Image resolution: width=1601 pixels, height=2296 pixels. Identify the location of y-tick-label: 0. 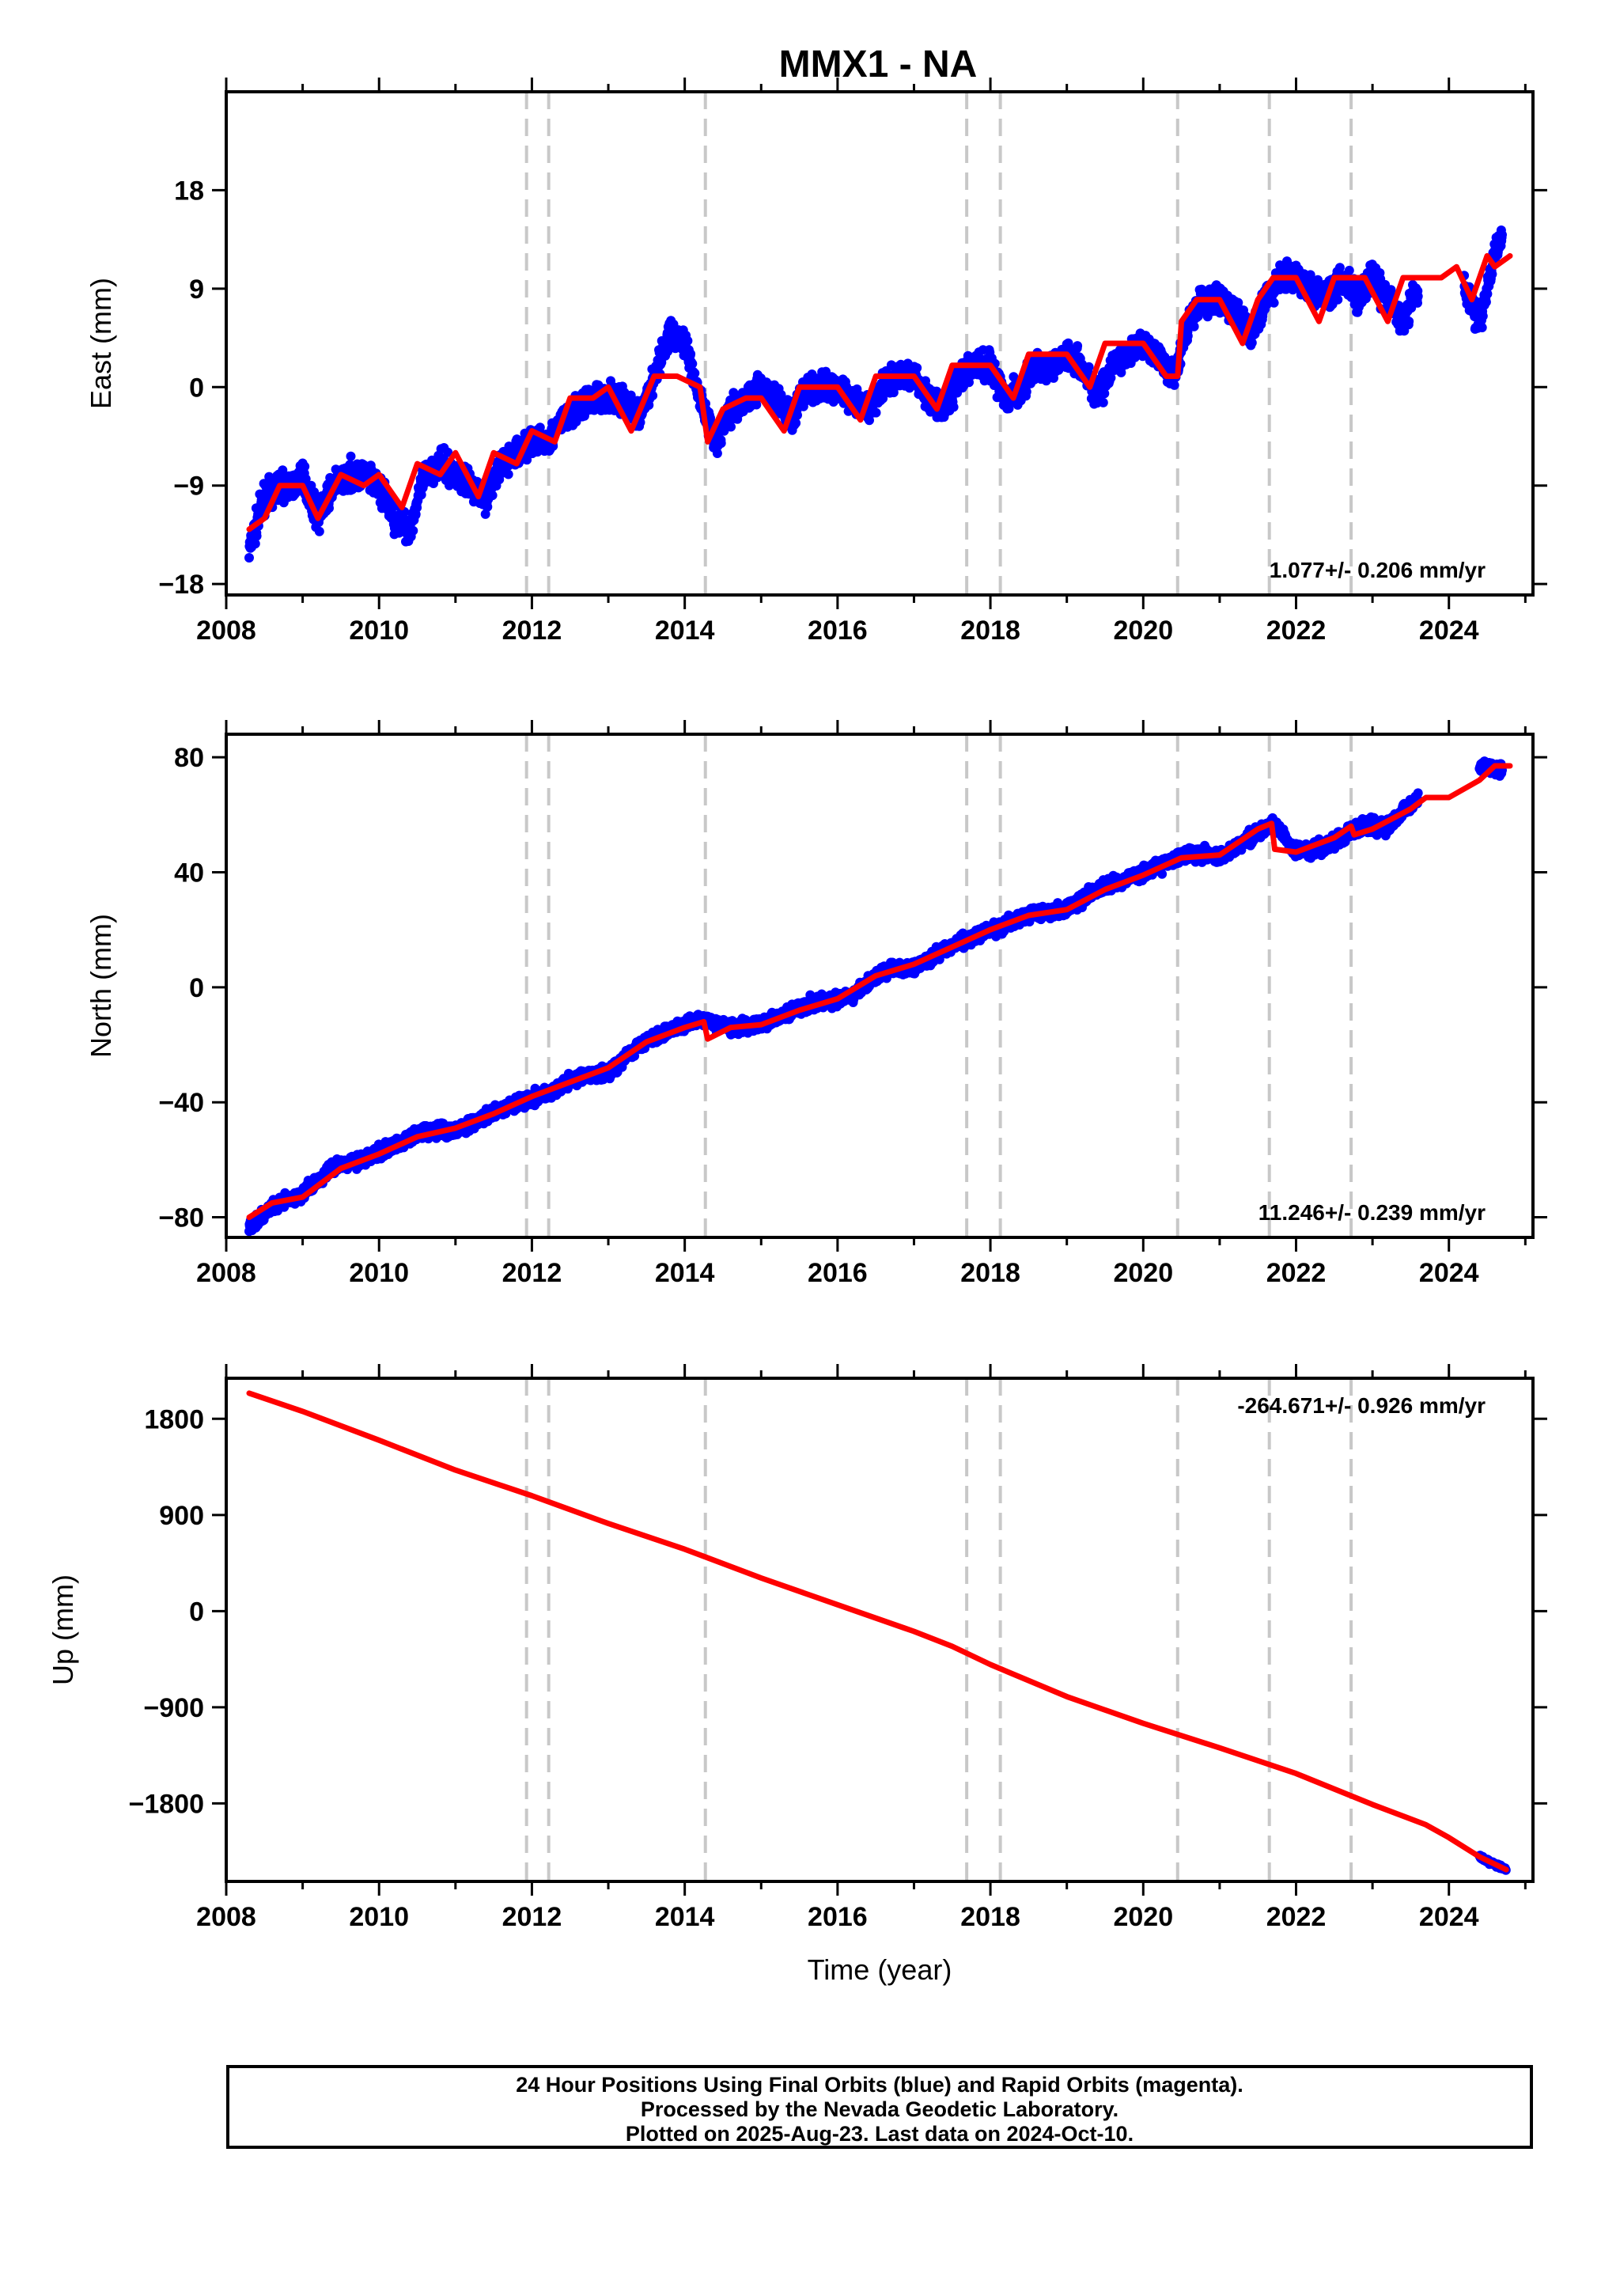
(197, 388).